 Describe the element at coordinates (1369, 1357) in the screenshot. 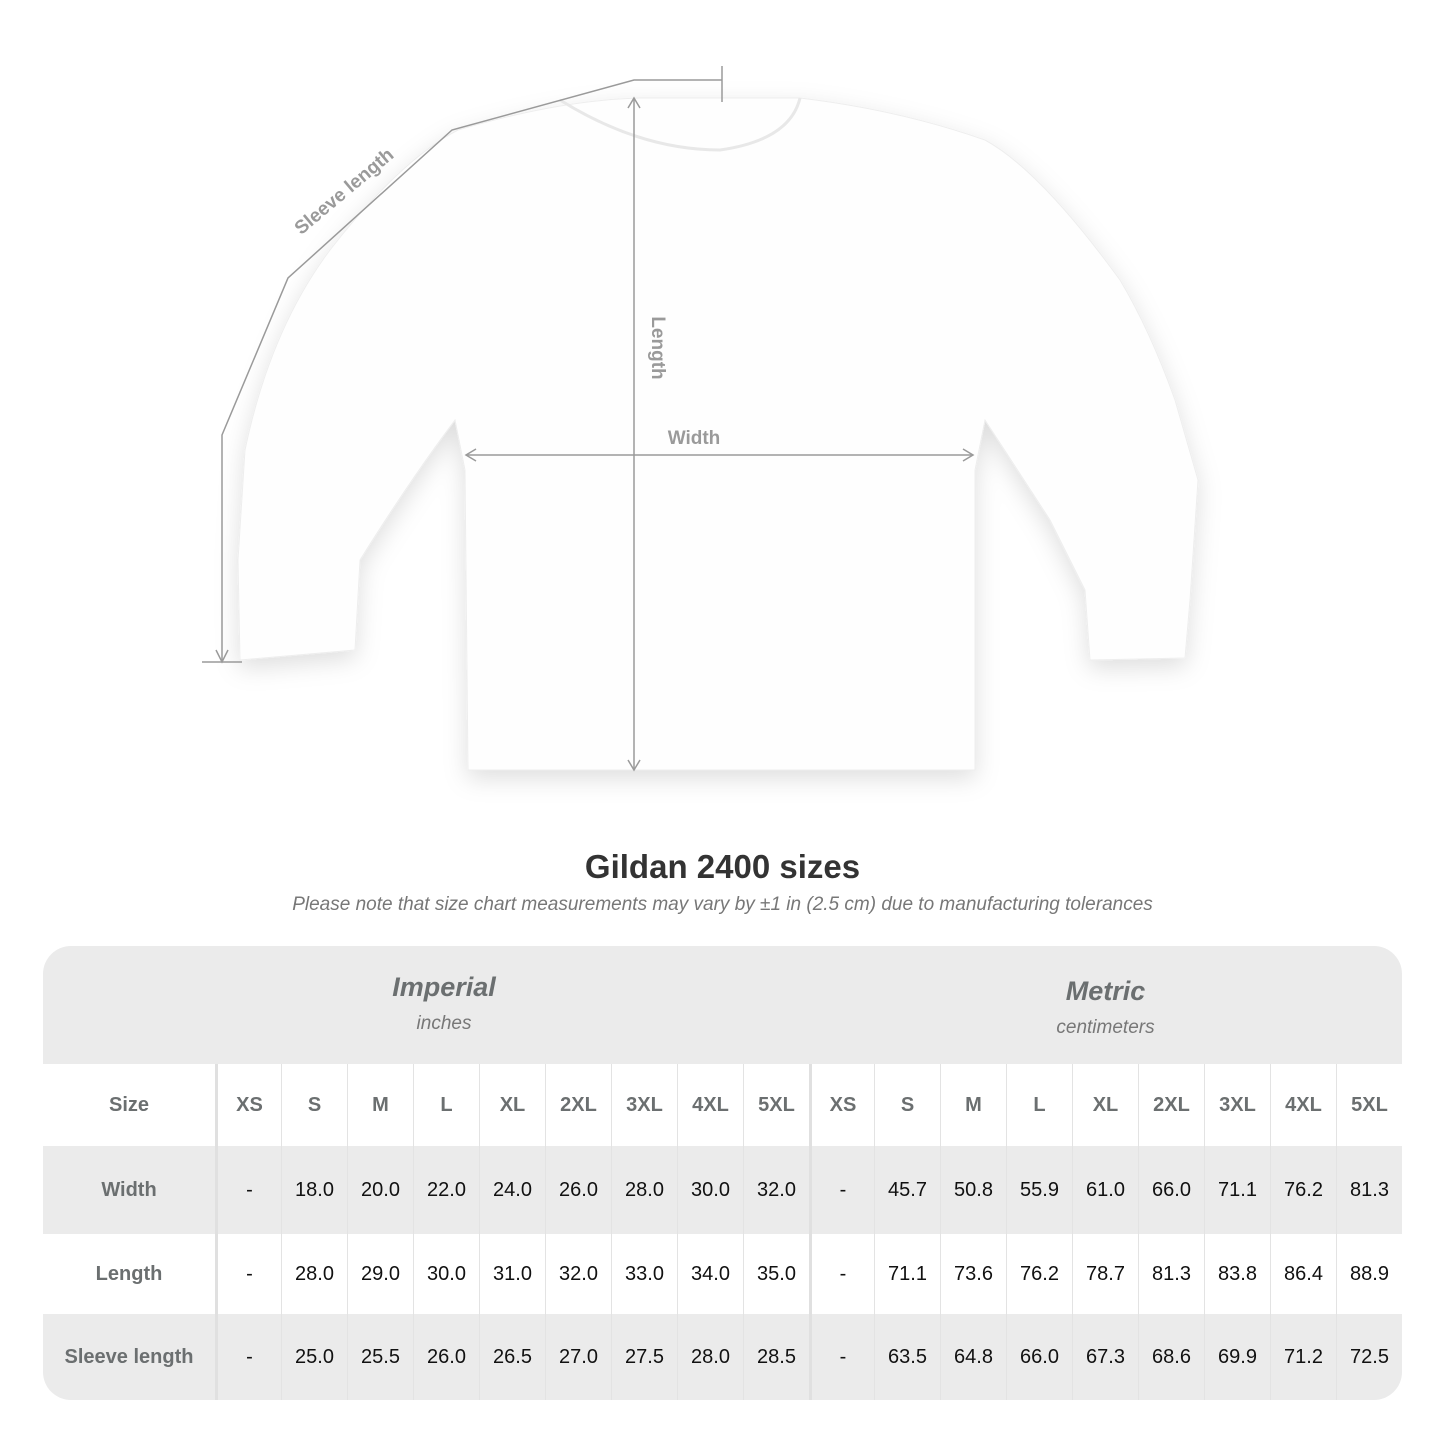

I see `metric-value-cell: 72.5` at that location.